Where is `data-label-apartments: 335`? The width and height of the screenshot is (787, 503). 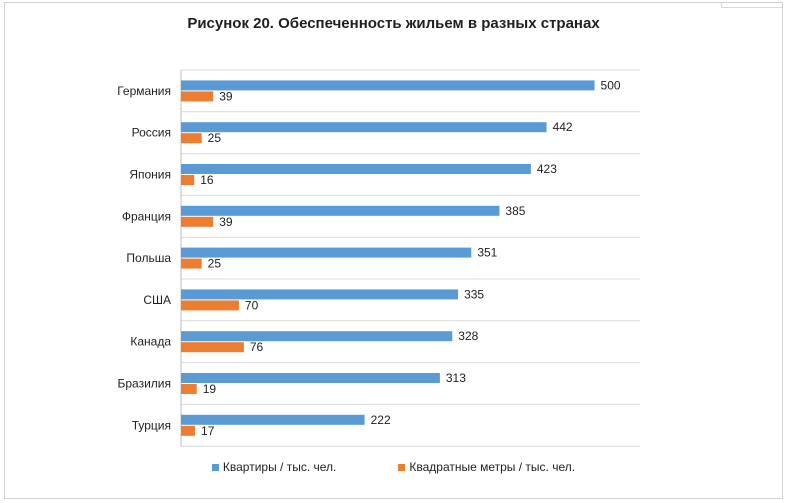
data-label-apartments: 335 is located at coordinates (474, 294).